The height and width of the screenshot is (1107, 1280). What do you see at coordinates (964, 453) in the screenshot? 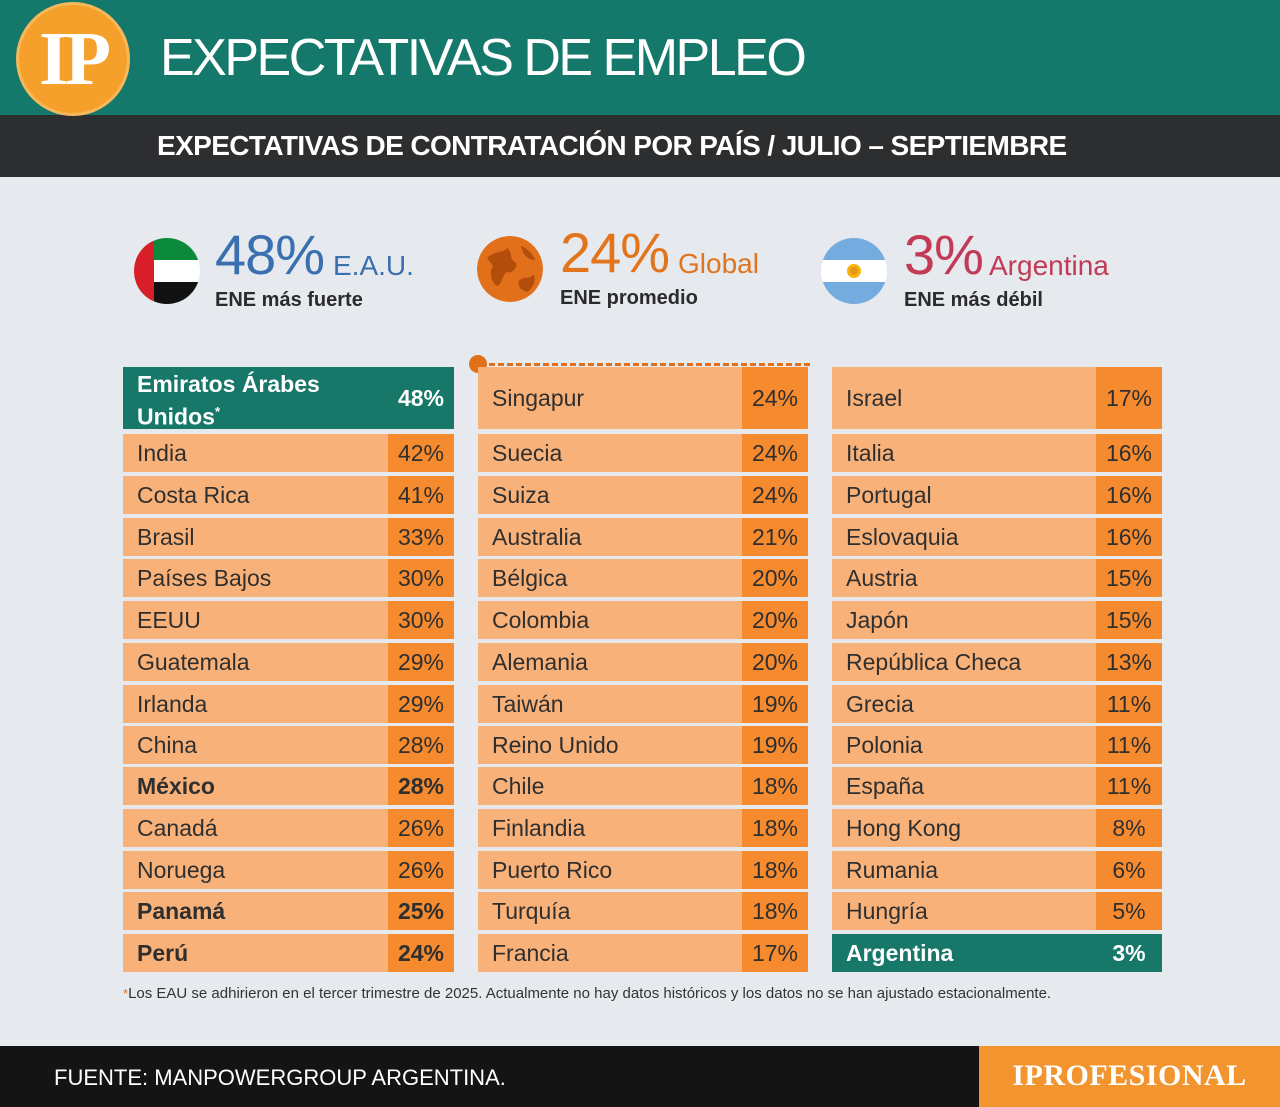
I see `country-name: Italia` at bounding box center [964, 453].